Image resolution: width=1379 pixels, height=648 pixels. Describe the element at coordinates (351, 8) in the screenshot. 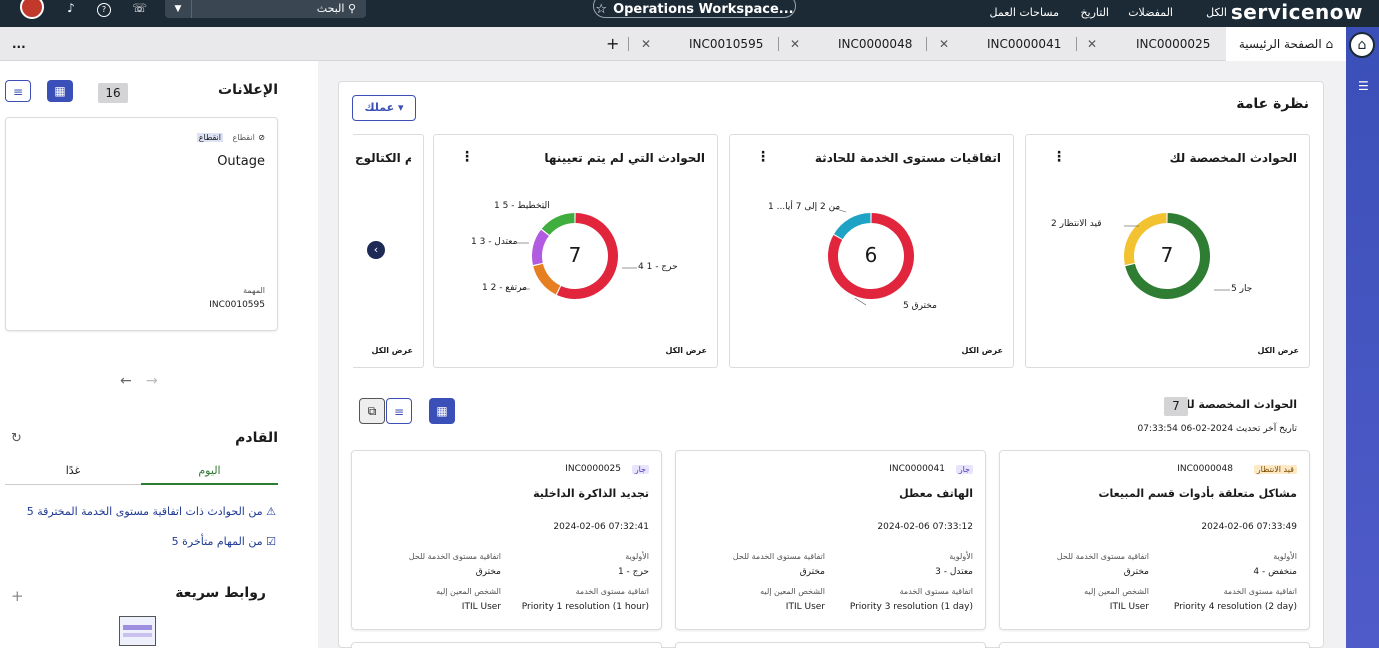

I see `search-icon: ⚲` at that location.